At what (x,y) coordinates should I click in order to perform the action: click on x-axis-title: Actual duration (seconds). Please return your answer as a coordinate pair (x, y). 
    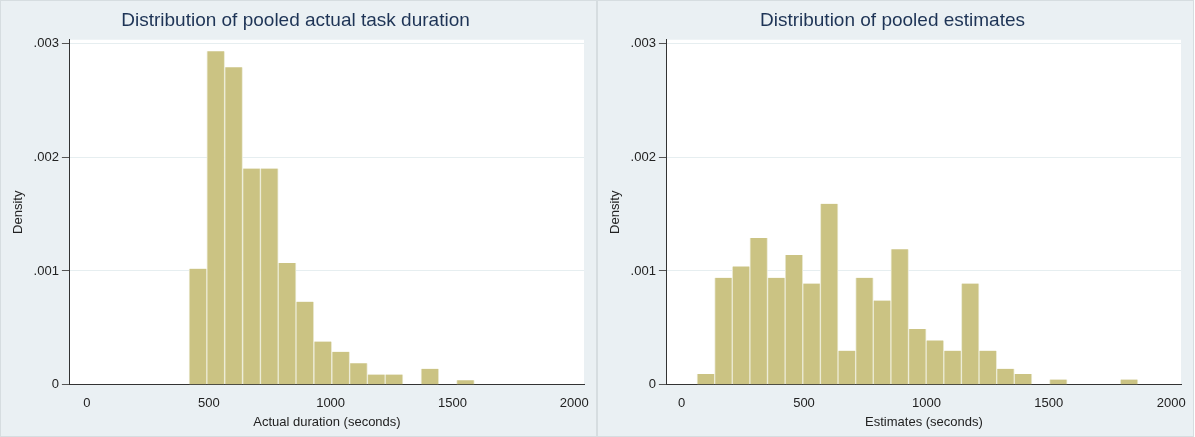
    Looking at the image, I should click on (327, 421).